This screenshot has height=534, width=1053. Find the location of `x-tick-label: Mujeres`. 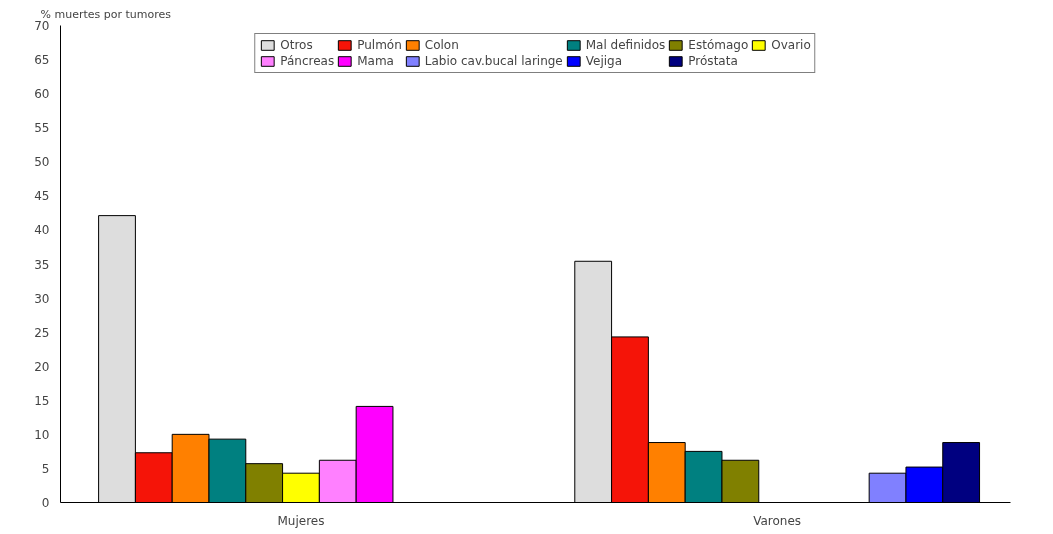

x-tick-label: Mujeres is located at coordinates (301, 520).